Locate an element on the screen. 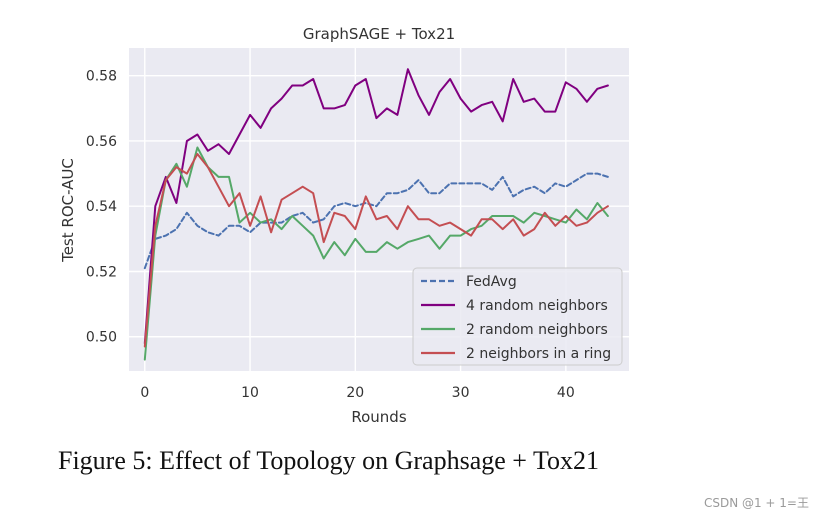  series-line-fedavg is located at coordinates (376, 221).